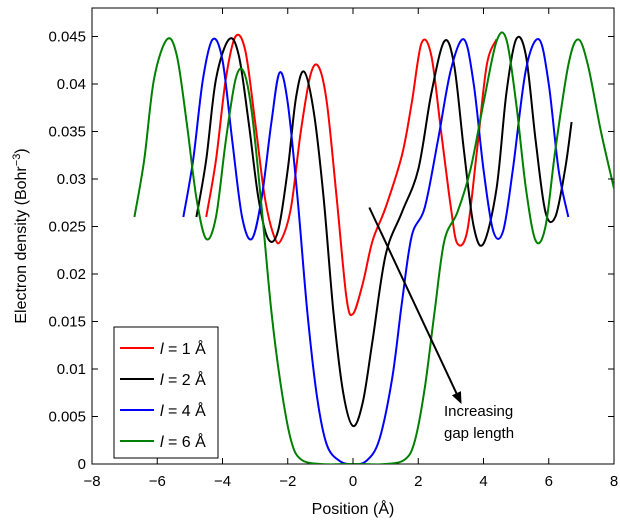 The image size is (620, 523). What do you see at coordinates (82, 464) in the screenshot?
I see `y-tick-label: 0` at bounding box center [82, 464].